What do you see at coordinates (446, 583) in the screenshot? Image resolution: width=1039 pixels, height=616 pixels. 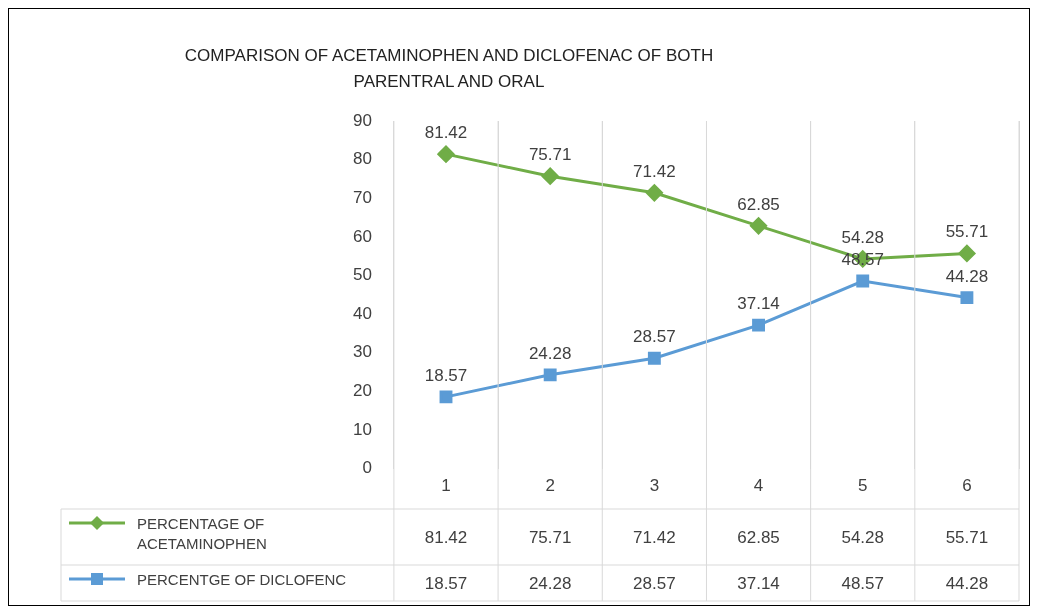 I see `data-label: 18.57` at bounding box center [446, 583].